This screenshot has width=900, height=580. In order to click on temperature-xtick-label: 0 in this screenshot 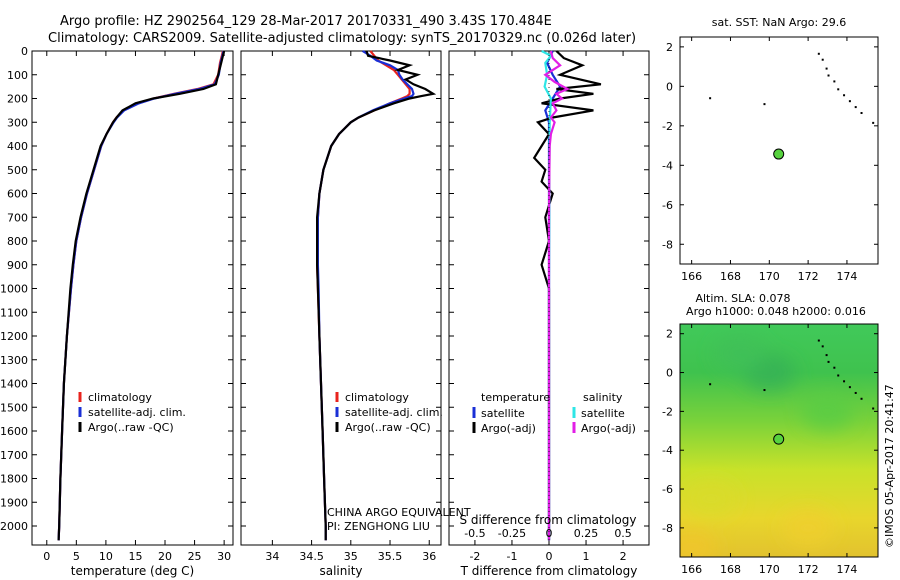, I will do `click(46, 556)`.